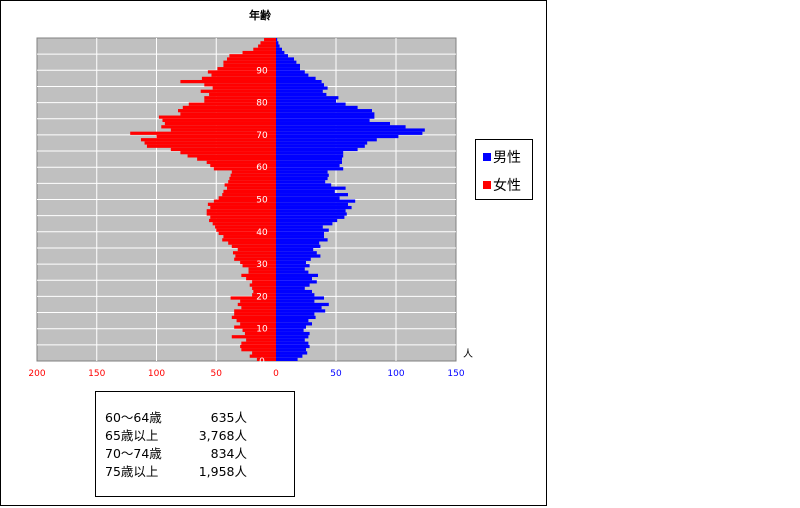 Image resolution: width=800 pixels, height=508 pixels. I want to click on y-tick-label: 50, so click(262, 201).